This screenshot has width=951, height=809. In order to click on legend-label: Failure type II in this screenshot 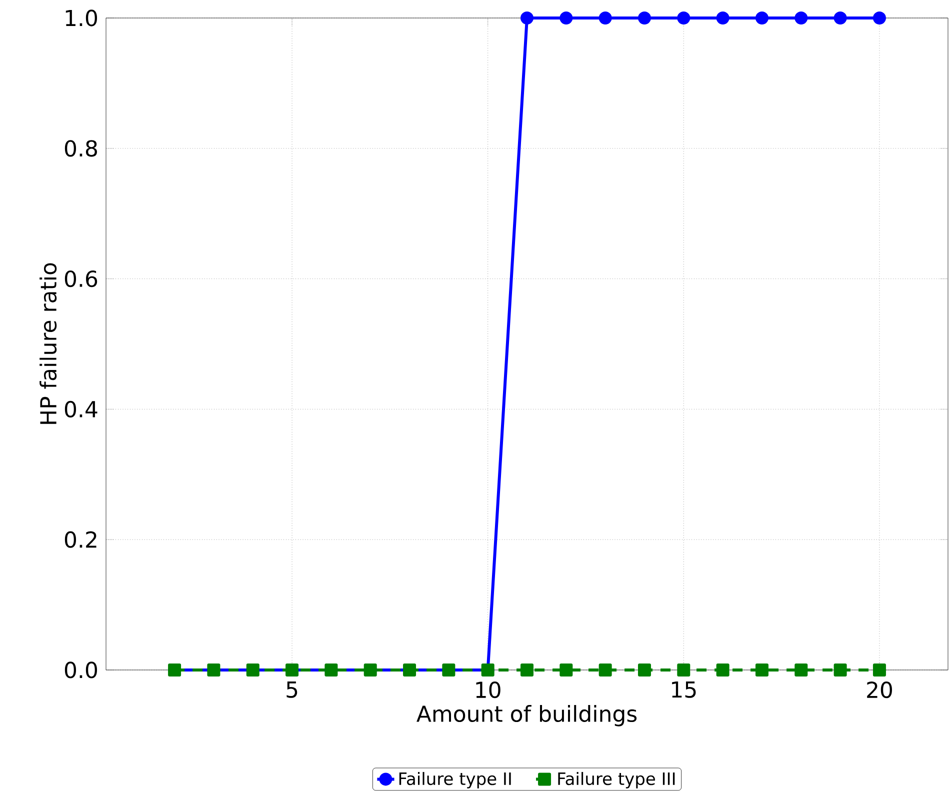, I will do `click(455, 780)`.